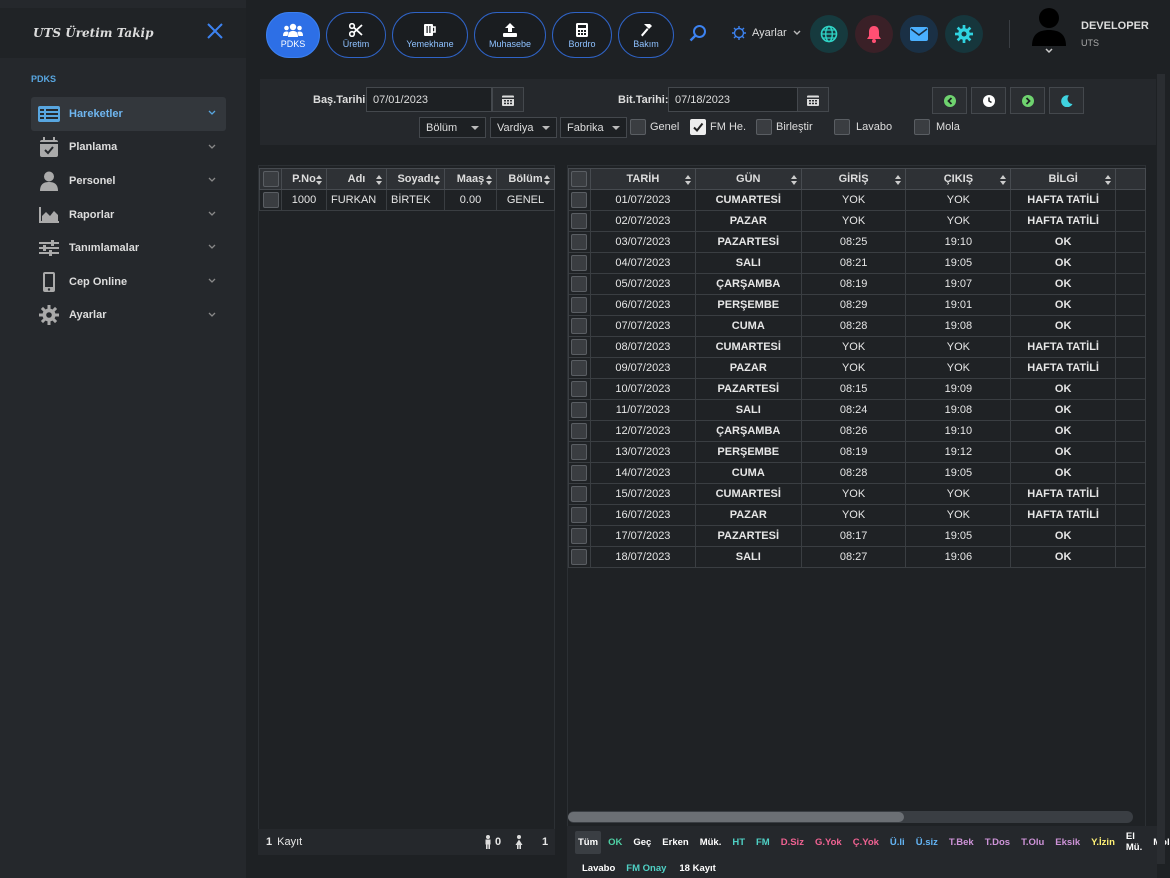 This screenshot has width=1170, height=878. What do you see at coordinates (215, 31) in the screenshot?
I see `close-icon` at bounding box center [215, 31].